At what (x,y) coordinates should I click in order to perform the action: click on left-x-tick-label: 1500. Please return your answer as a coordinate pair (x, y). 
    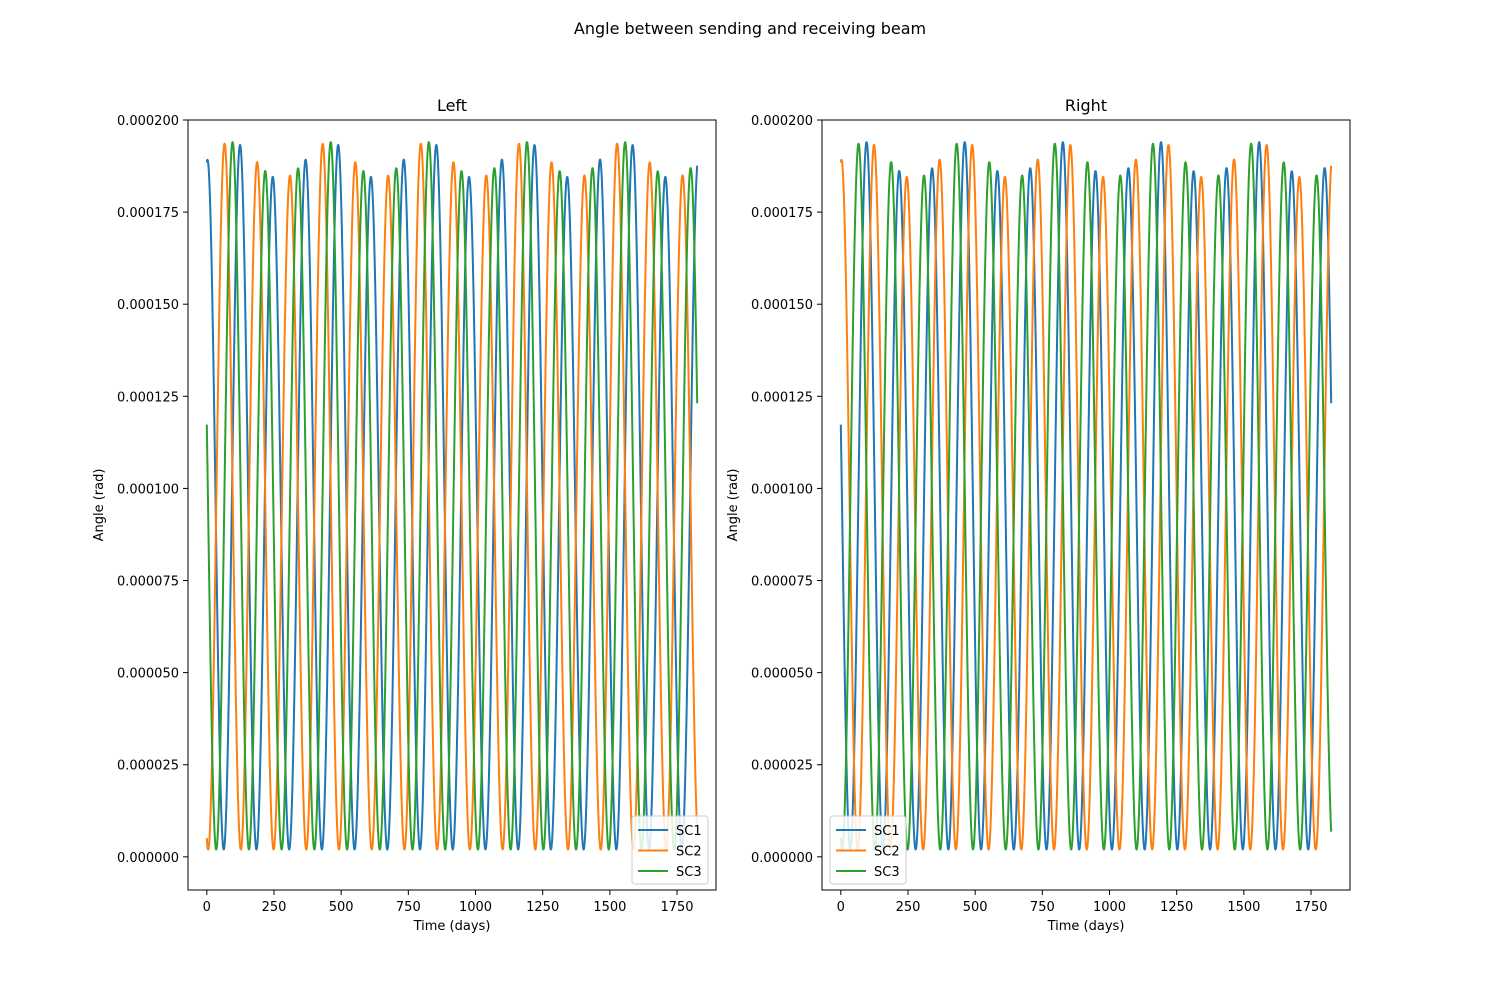
    Looking at the image, I should click on (609, 907).